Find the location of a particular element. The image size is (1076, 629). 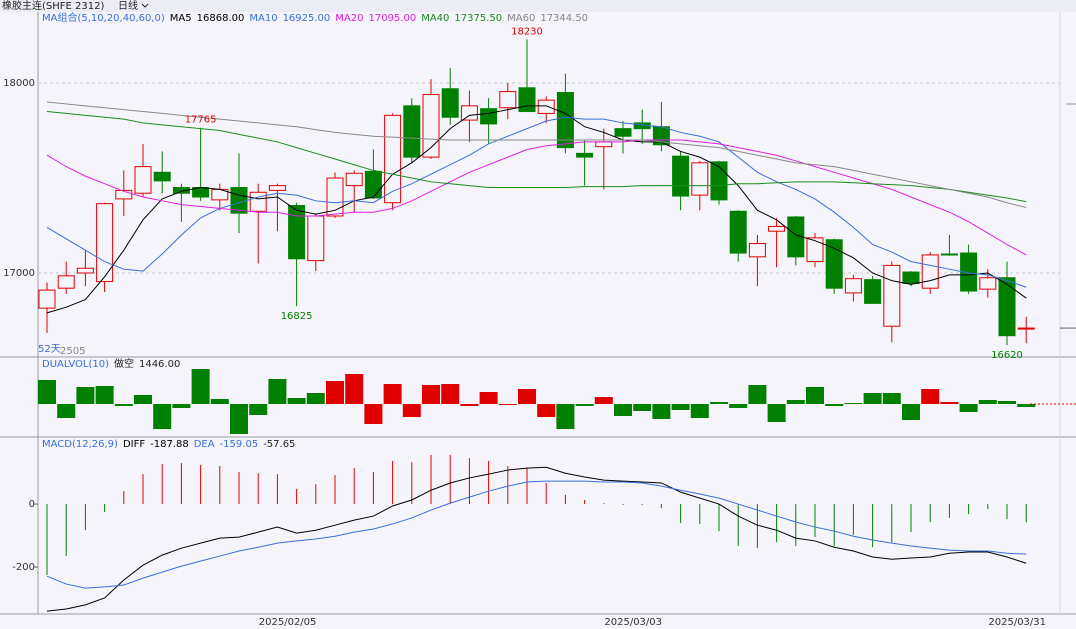

legend-name: MA5 is located at coordinates (181, 18).